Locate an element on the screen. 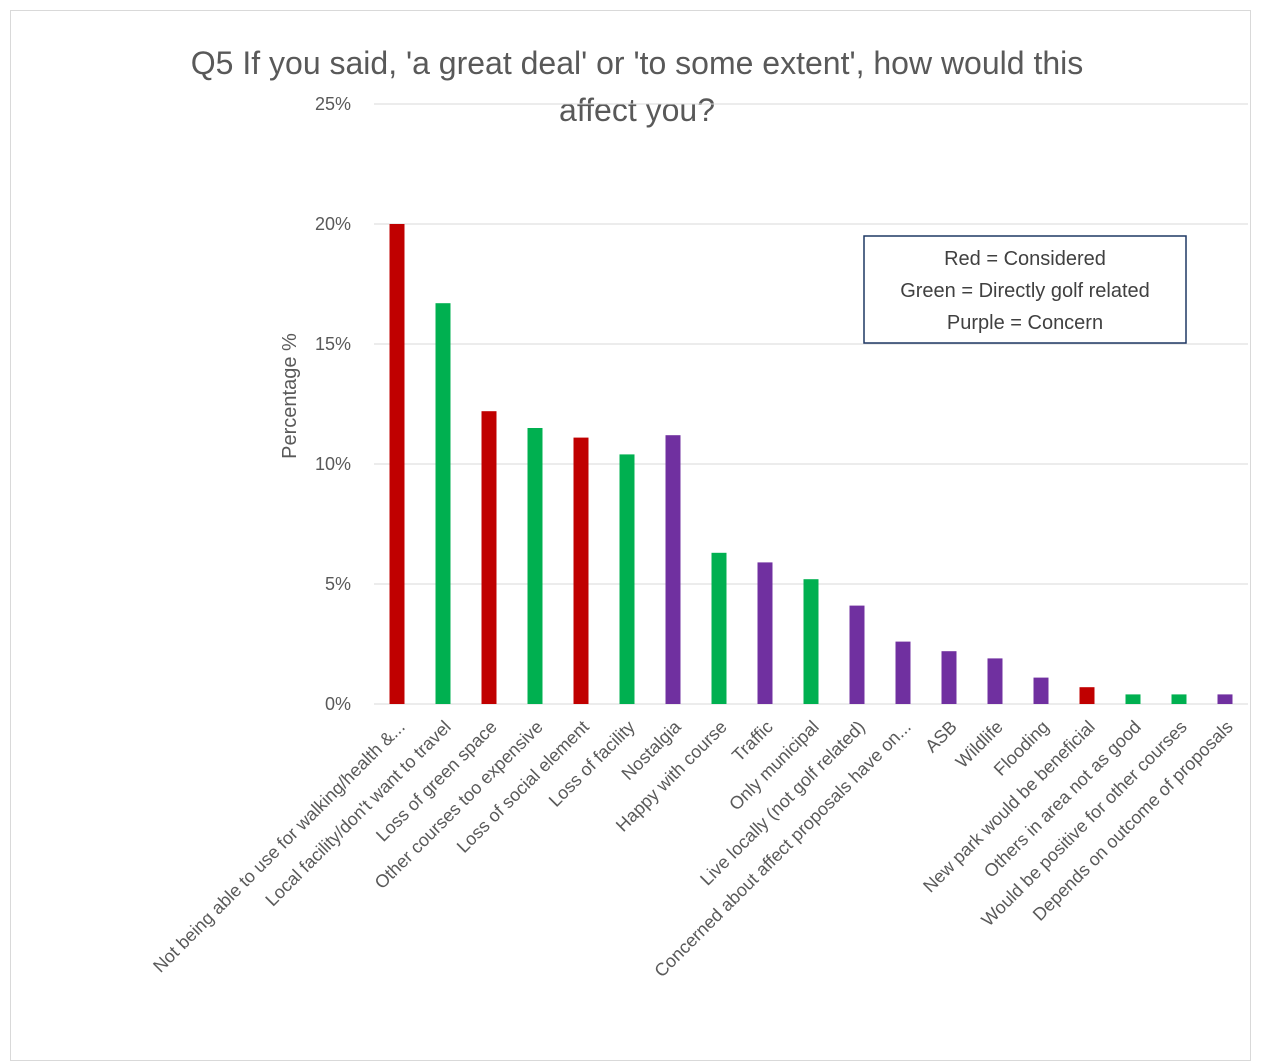  y-tick-label: 15% is located at coordinates (333, 344).